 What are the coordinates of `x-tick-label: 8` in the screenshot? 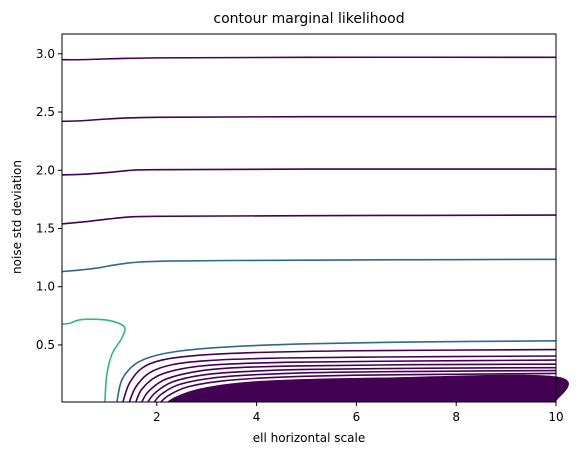 It's located at (456, 417).